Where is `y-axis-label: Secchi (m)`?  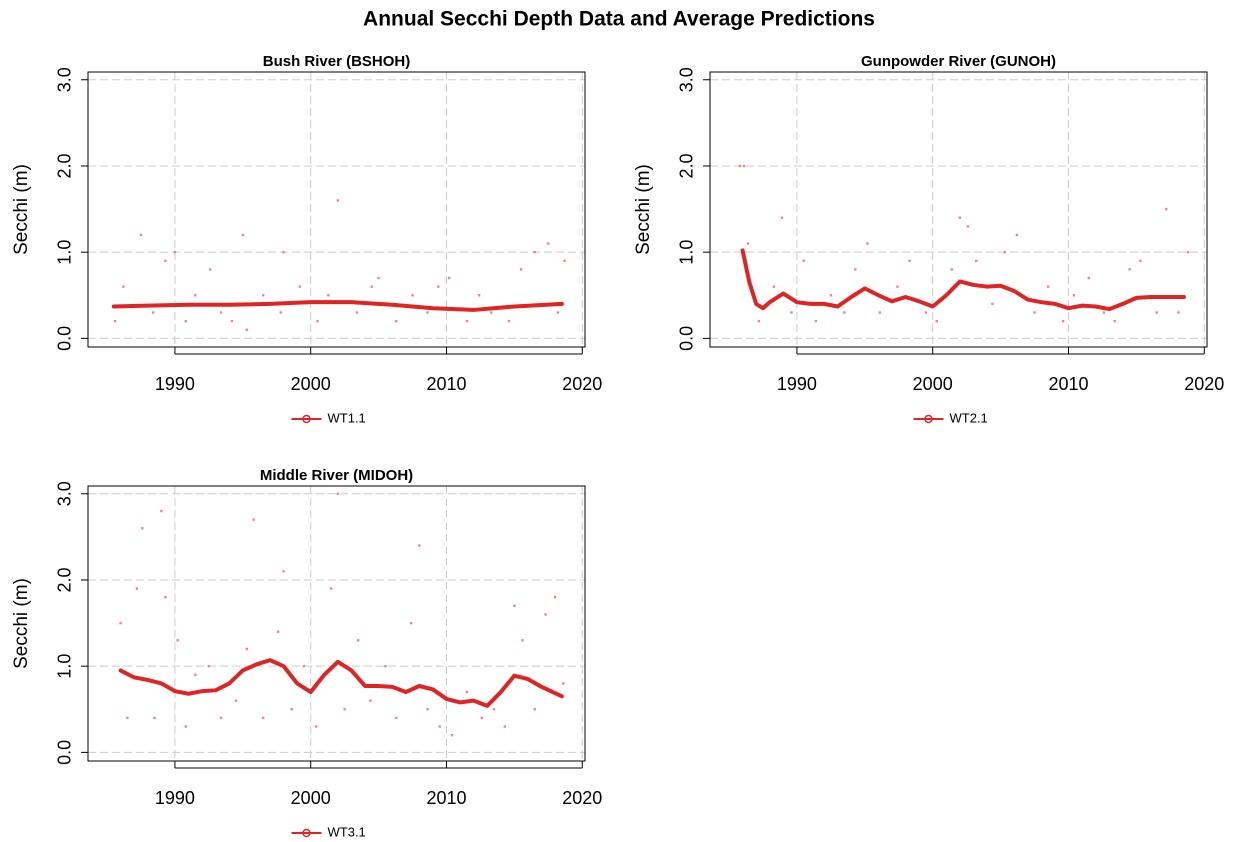 y-axis-label: Secchi (m) is located at coordinates (21, 623).